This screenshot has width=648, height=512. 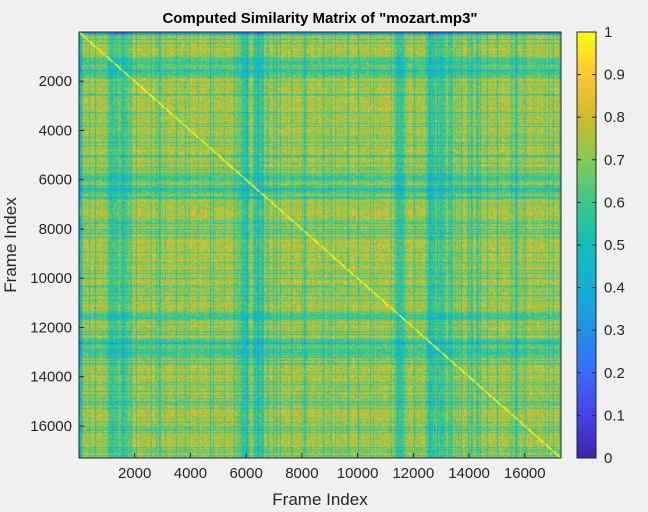 I want to click on colorbar-tick-label: 0.3, so click(x=614, y=330).